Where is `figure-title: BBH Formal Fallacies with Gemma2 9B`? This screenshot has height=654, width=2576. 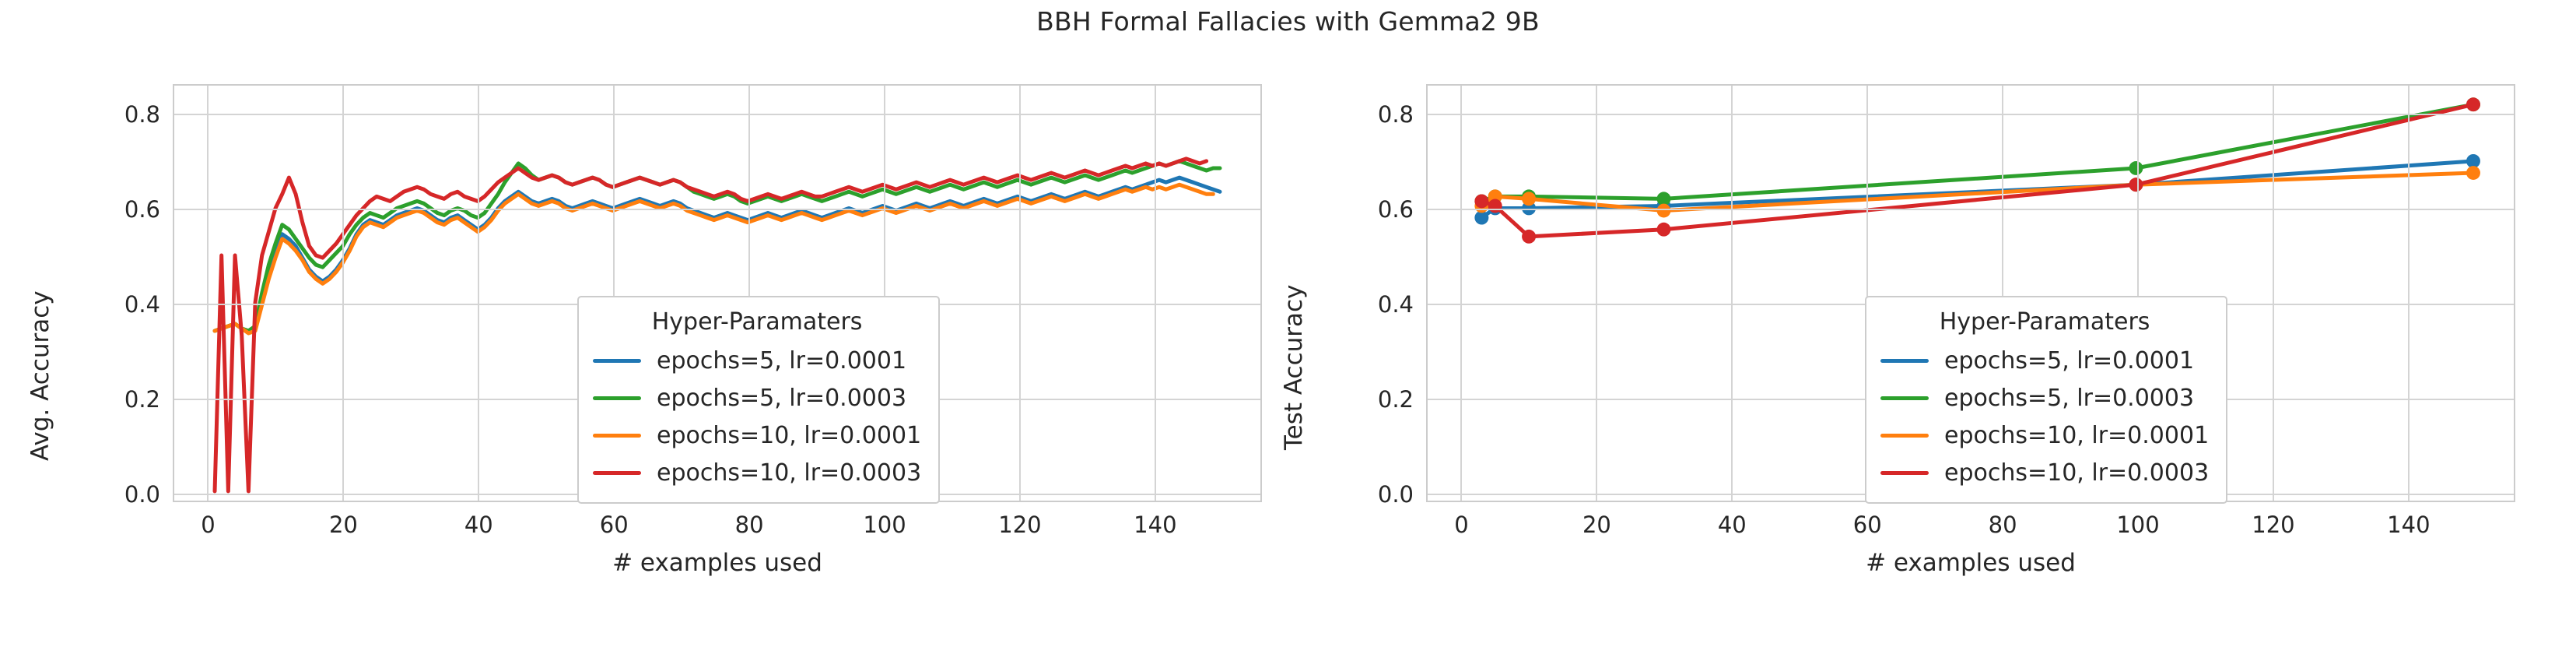 figure-title: BBH Formal Fallacies with Gemma2 9B is located at coordinates (1288, 21).